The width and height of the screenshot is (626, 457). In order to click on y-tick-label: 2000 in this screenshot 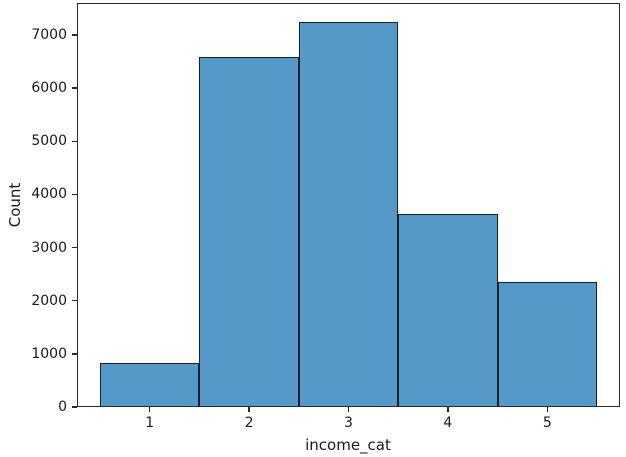, I will do `click(49, 300)`.